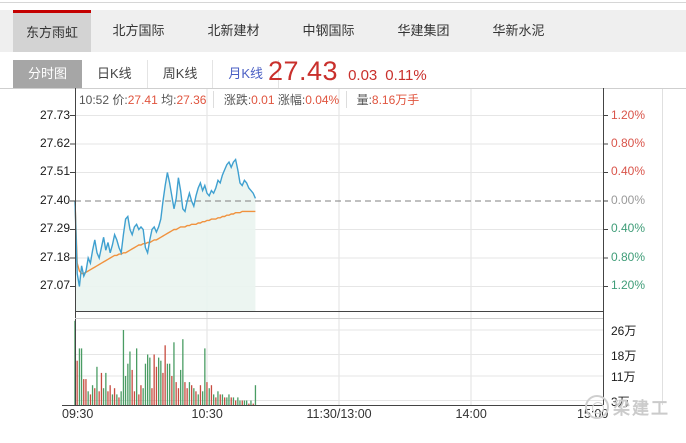  I want to click on info-vol: 8.16万手, so click(395, 100).